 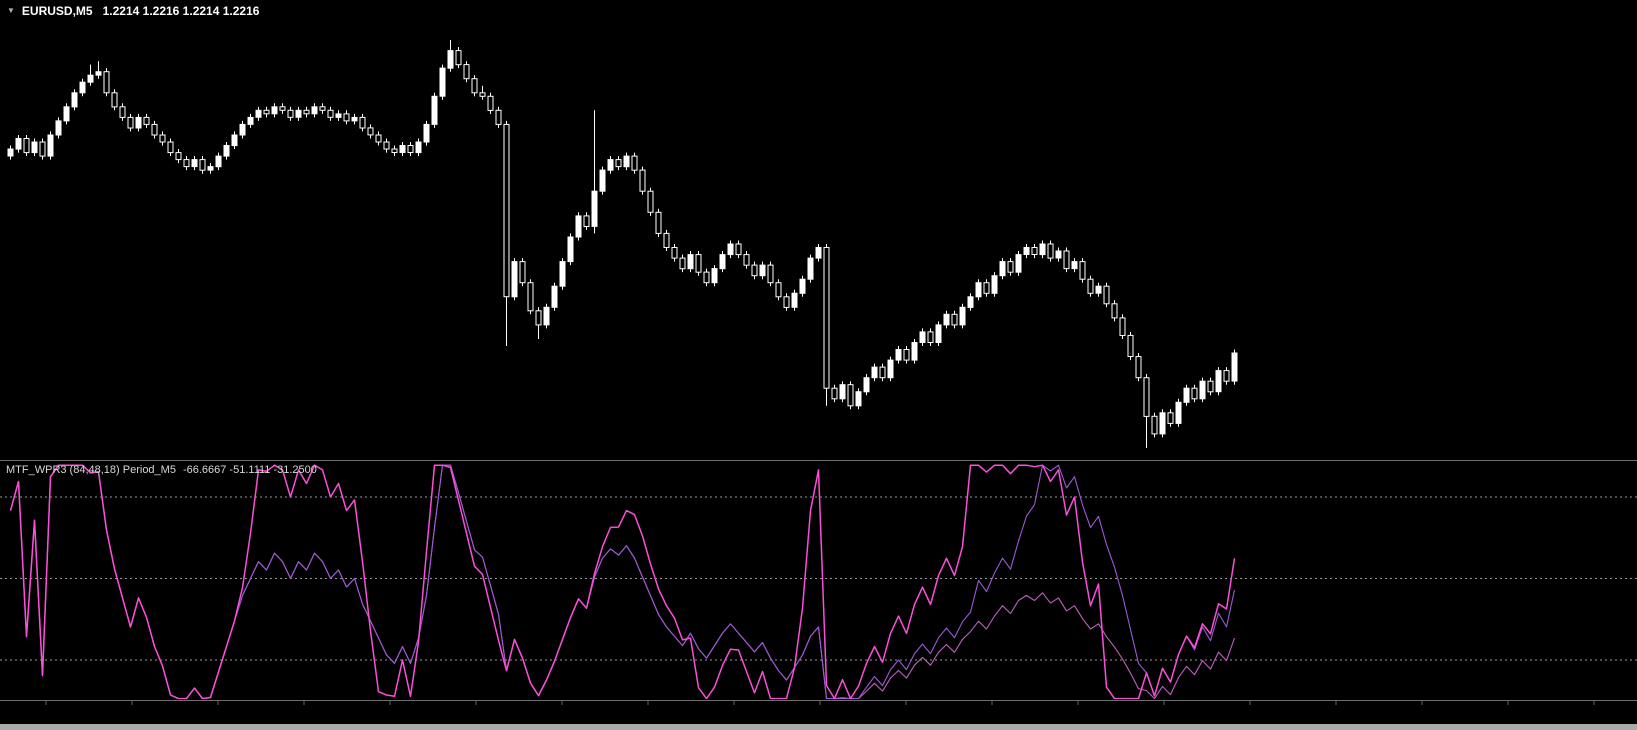 I want to click on indicator-values-label: -66.6667 -51.1111 -31.2500, so click(x=249, y=470).